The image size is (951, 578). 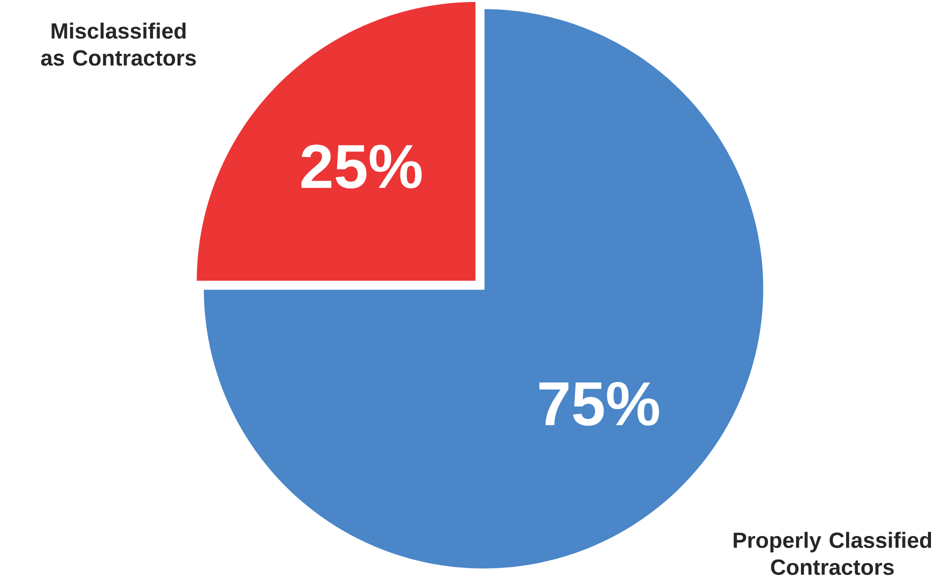 I want to click on data-label: 75%, so click(x=599, y=404).